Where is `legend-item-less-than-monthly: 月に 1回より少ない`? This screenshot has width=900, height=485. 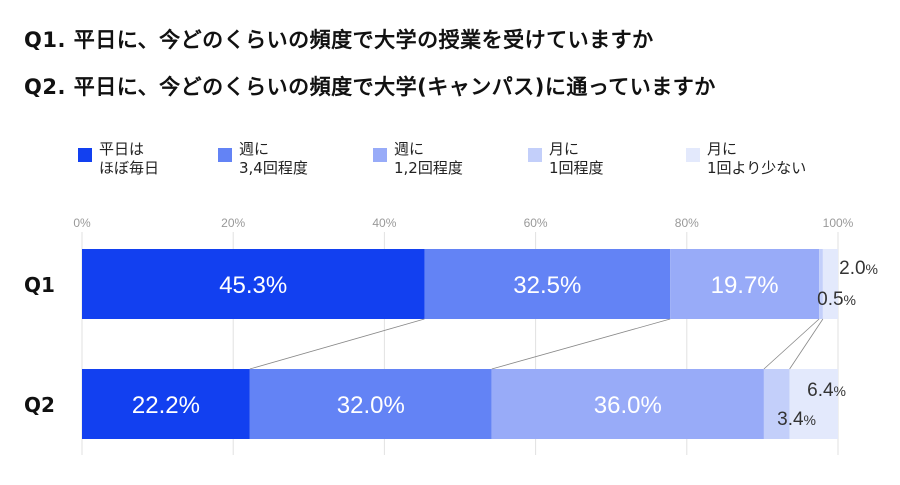 legend-item-less-than-monthly: 月に 1回より少ない is located at coordinates (746, 159).